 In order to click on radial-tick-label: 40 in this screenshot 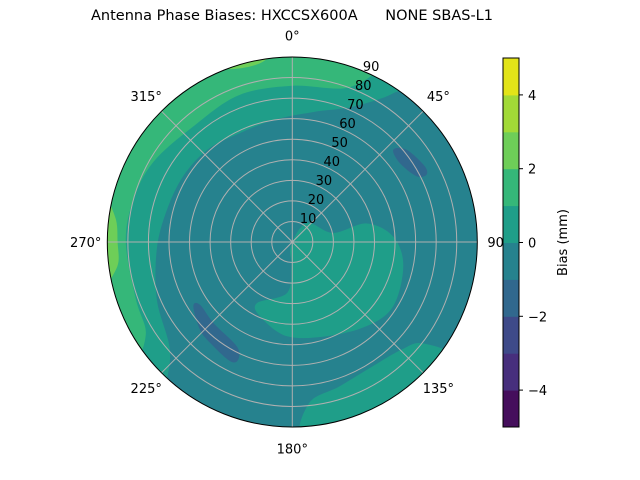, I will do `click(331, 162)`.